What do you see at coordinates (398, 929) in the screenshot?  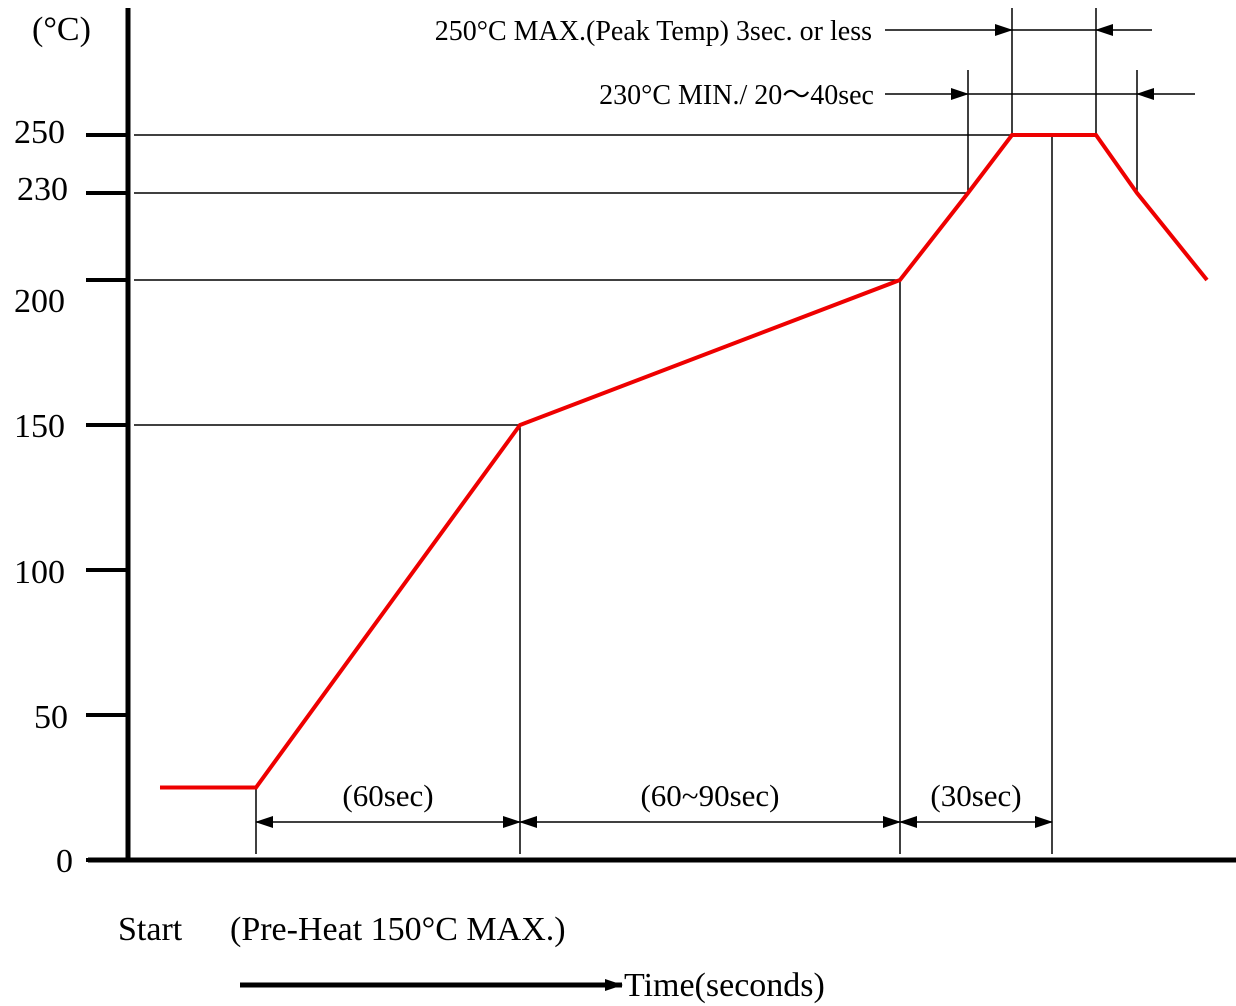 I see `preheat-label: (Pre-Heat 150°C MAX.)` at bounding box center [398, 929].